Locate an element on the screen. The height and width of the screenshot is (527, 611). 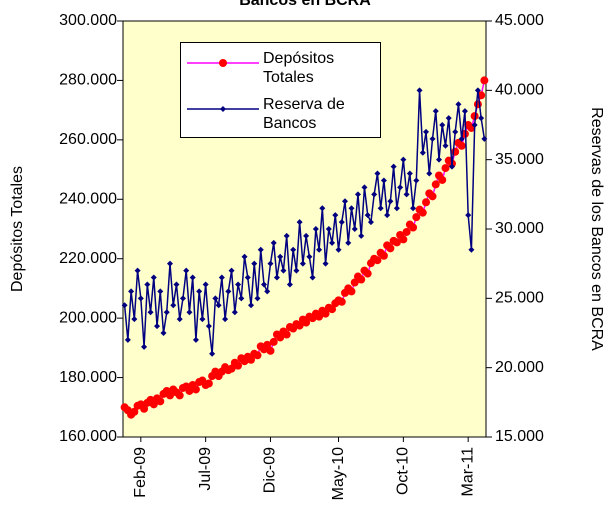
y-tick-label: 180.000 is located at coordinates (88, 377).